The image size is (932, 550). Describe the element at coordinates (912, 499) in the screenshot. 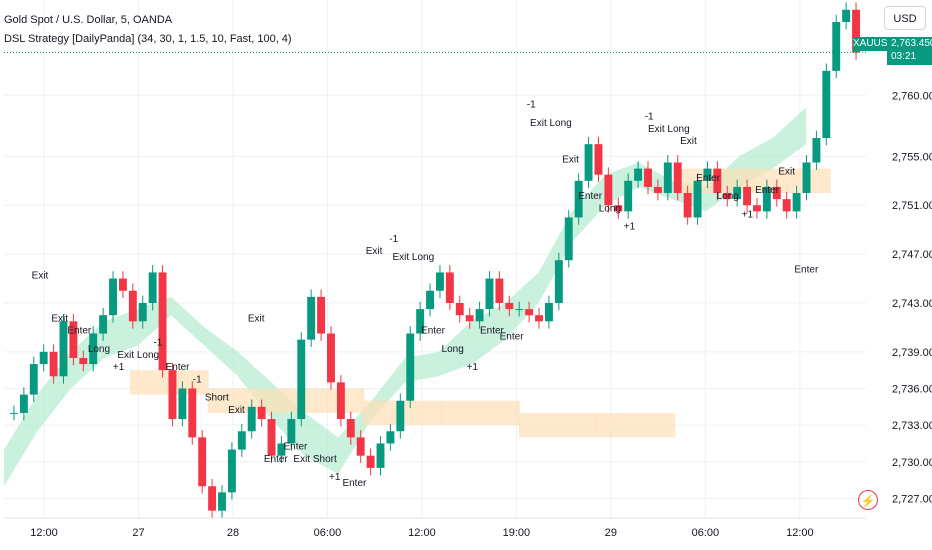

I see `y-tick-label: 2,727.000` at that location.